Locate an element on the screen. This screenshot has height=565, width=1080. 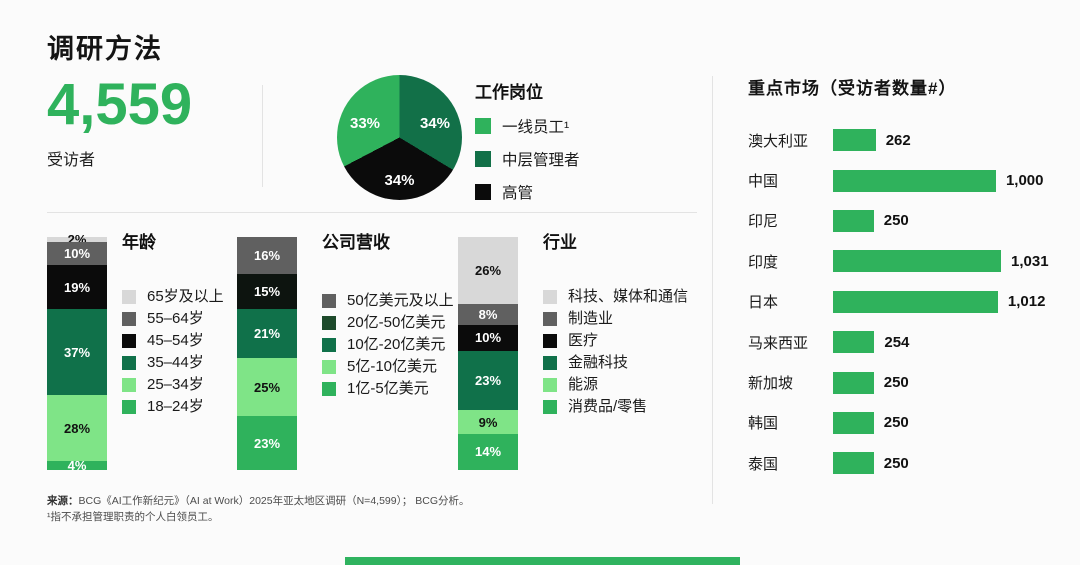
legend-label: 5亿-10亿美元 is located at coordinates (392, 366).